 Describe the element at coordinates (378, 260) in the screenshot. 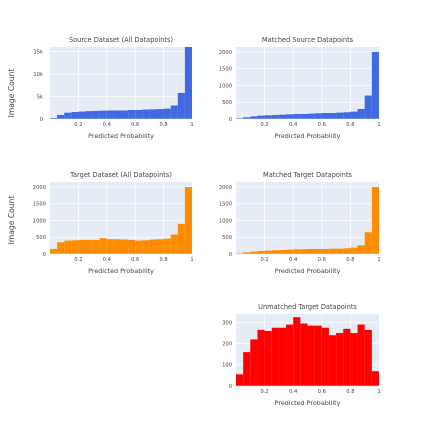

I see `x-tick-label: 1` at that location.